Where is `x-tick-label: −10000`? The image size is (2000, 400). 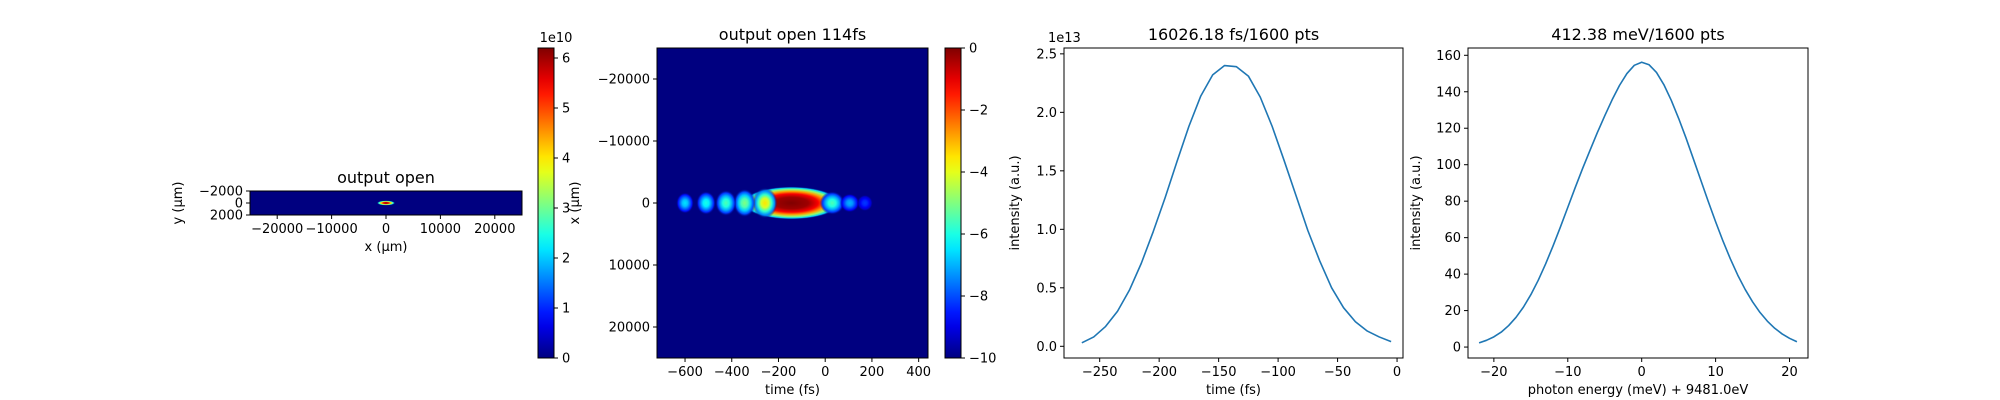
x-tick-label: −10000 is located at coordinates (331, 229).